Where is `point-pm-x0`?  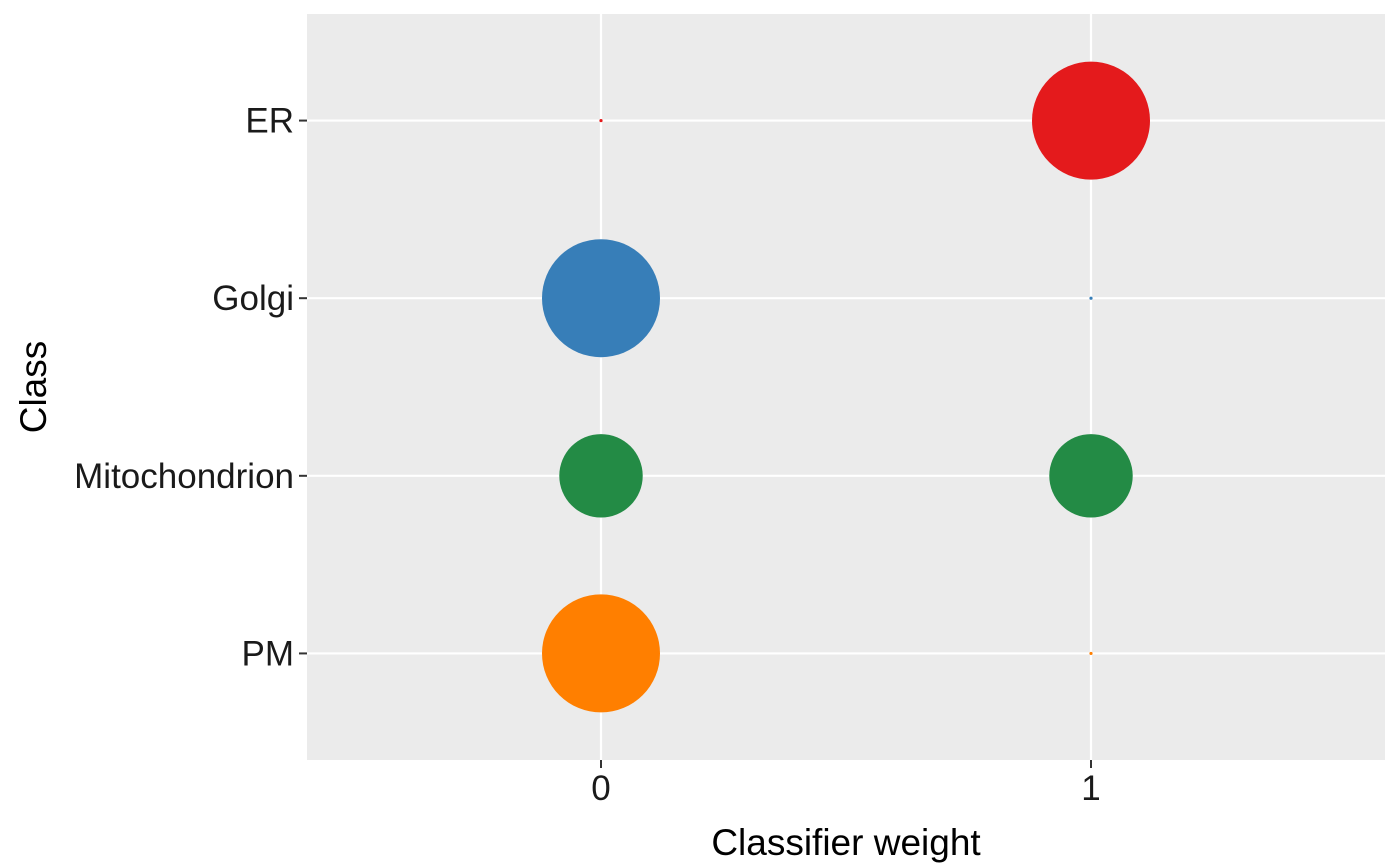
point-pm-x0 is located at coordinates (601, 653).